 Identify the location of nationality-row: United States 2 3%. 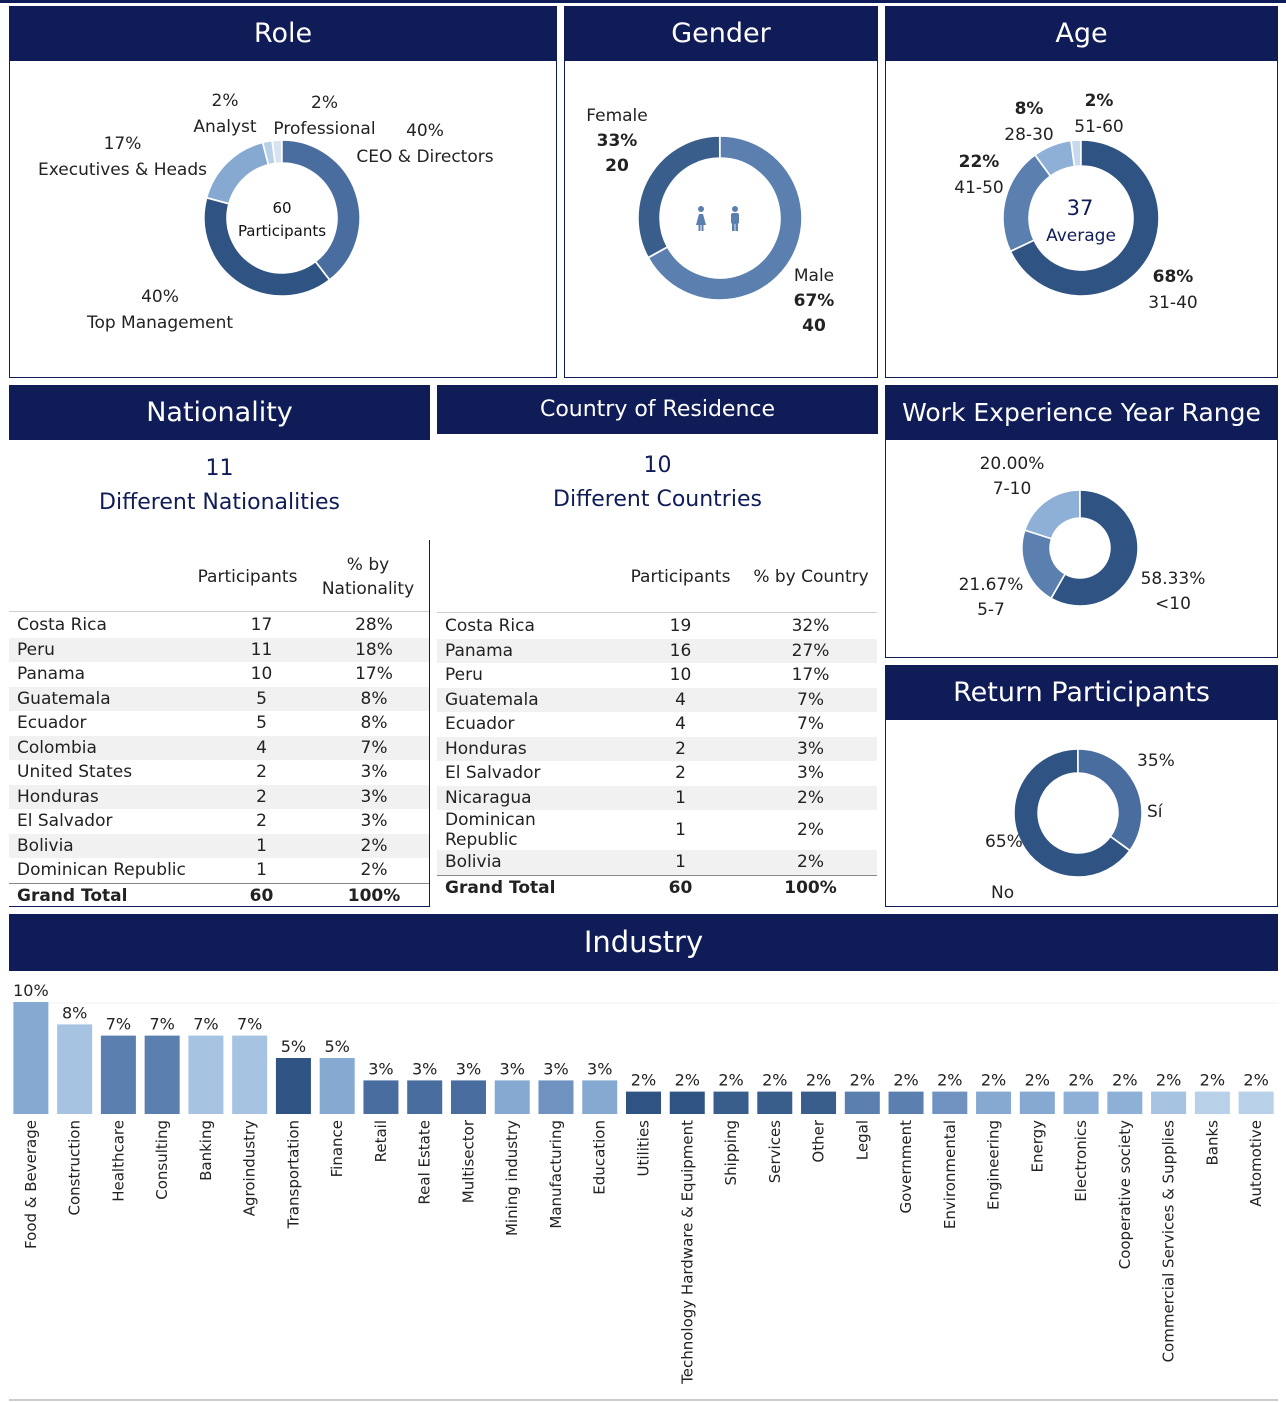
(219, 772).